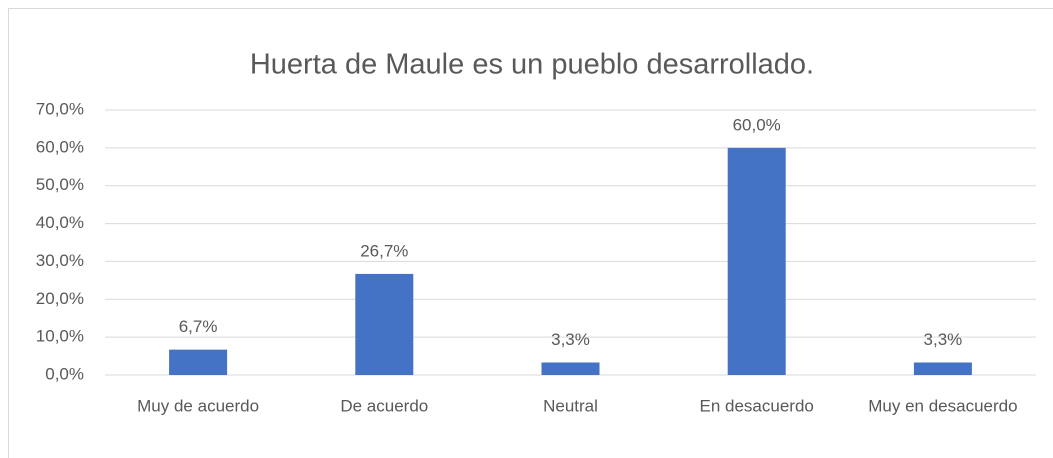  What do you see at coordinates (942, 405) in the screenshot?
I see `x-tick-label: Muy en desacuerdo` at bounding box center [942, 405].